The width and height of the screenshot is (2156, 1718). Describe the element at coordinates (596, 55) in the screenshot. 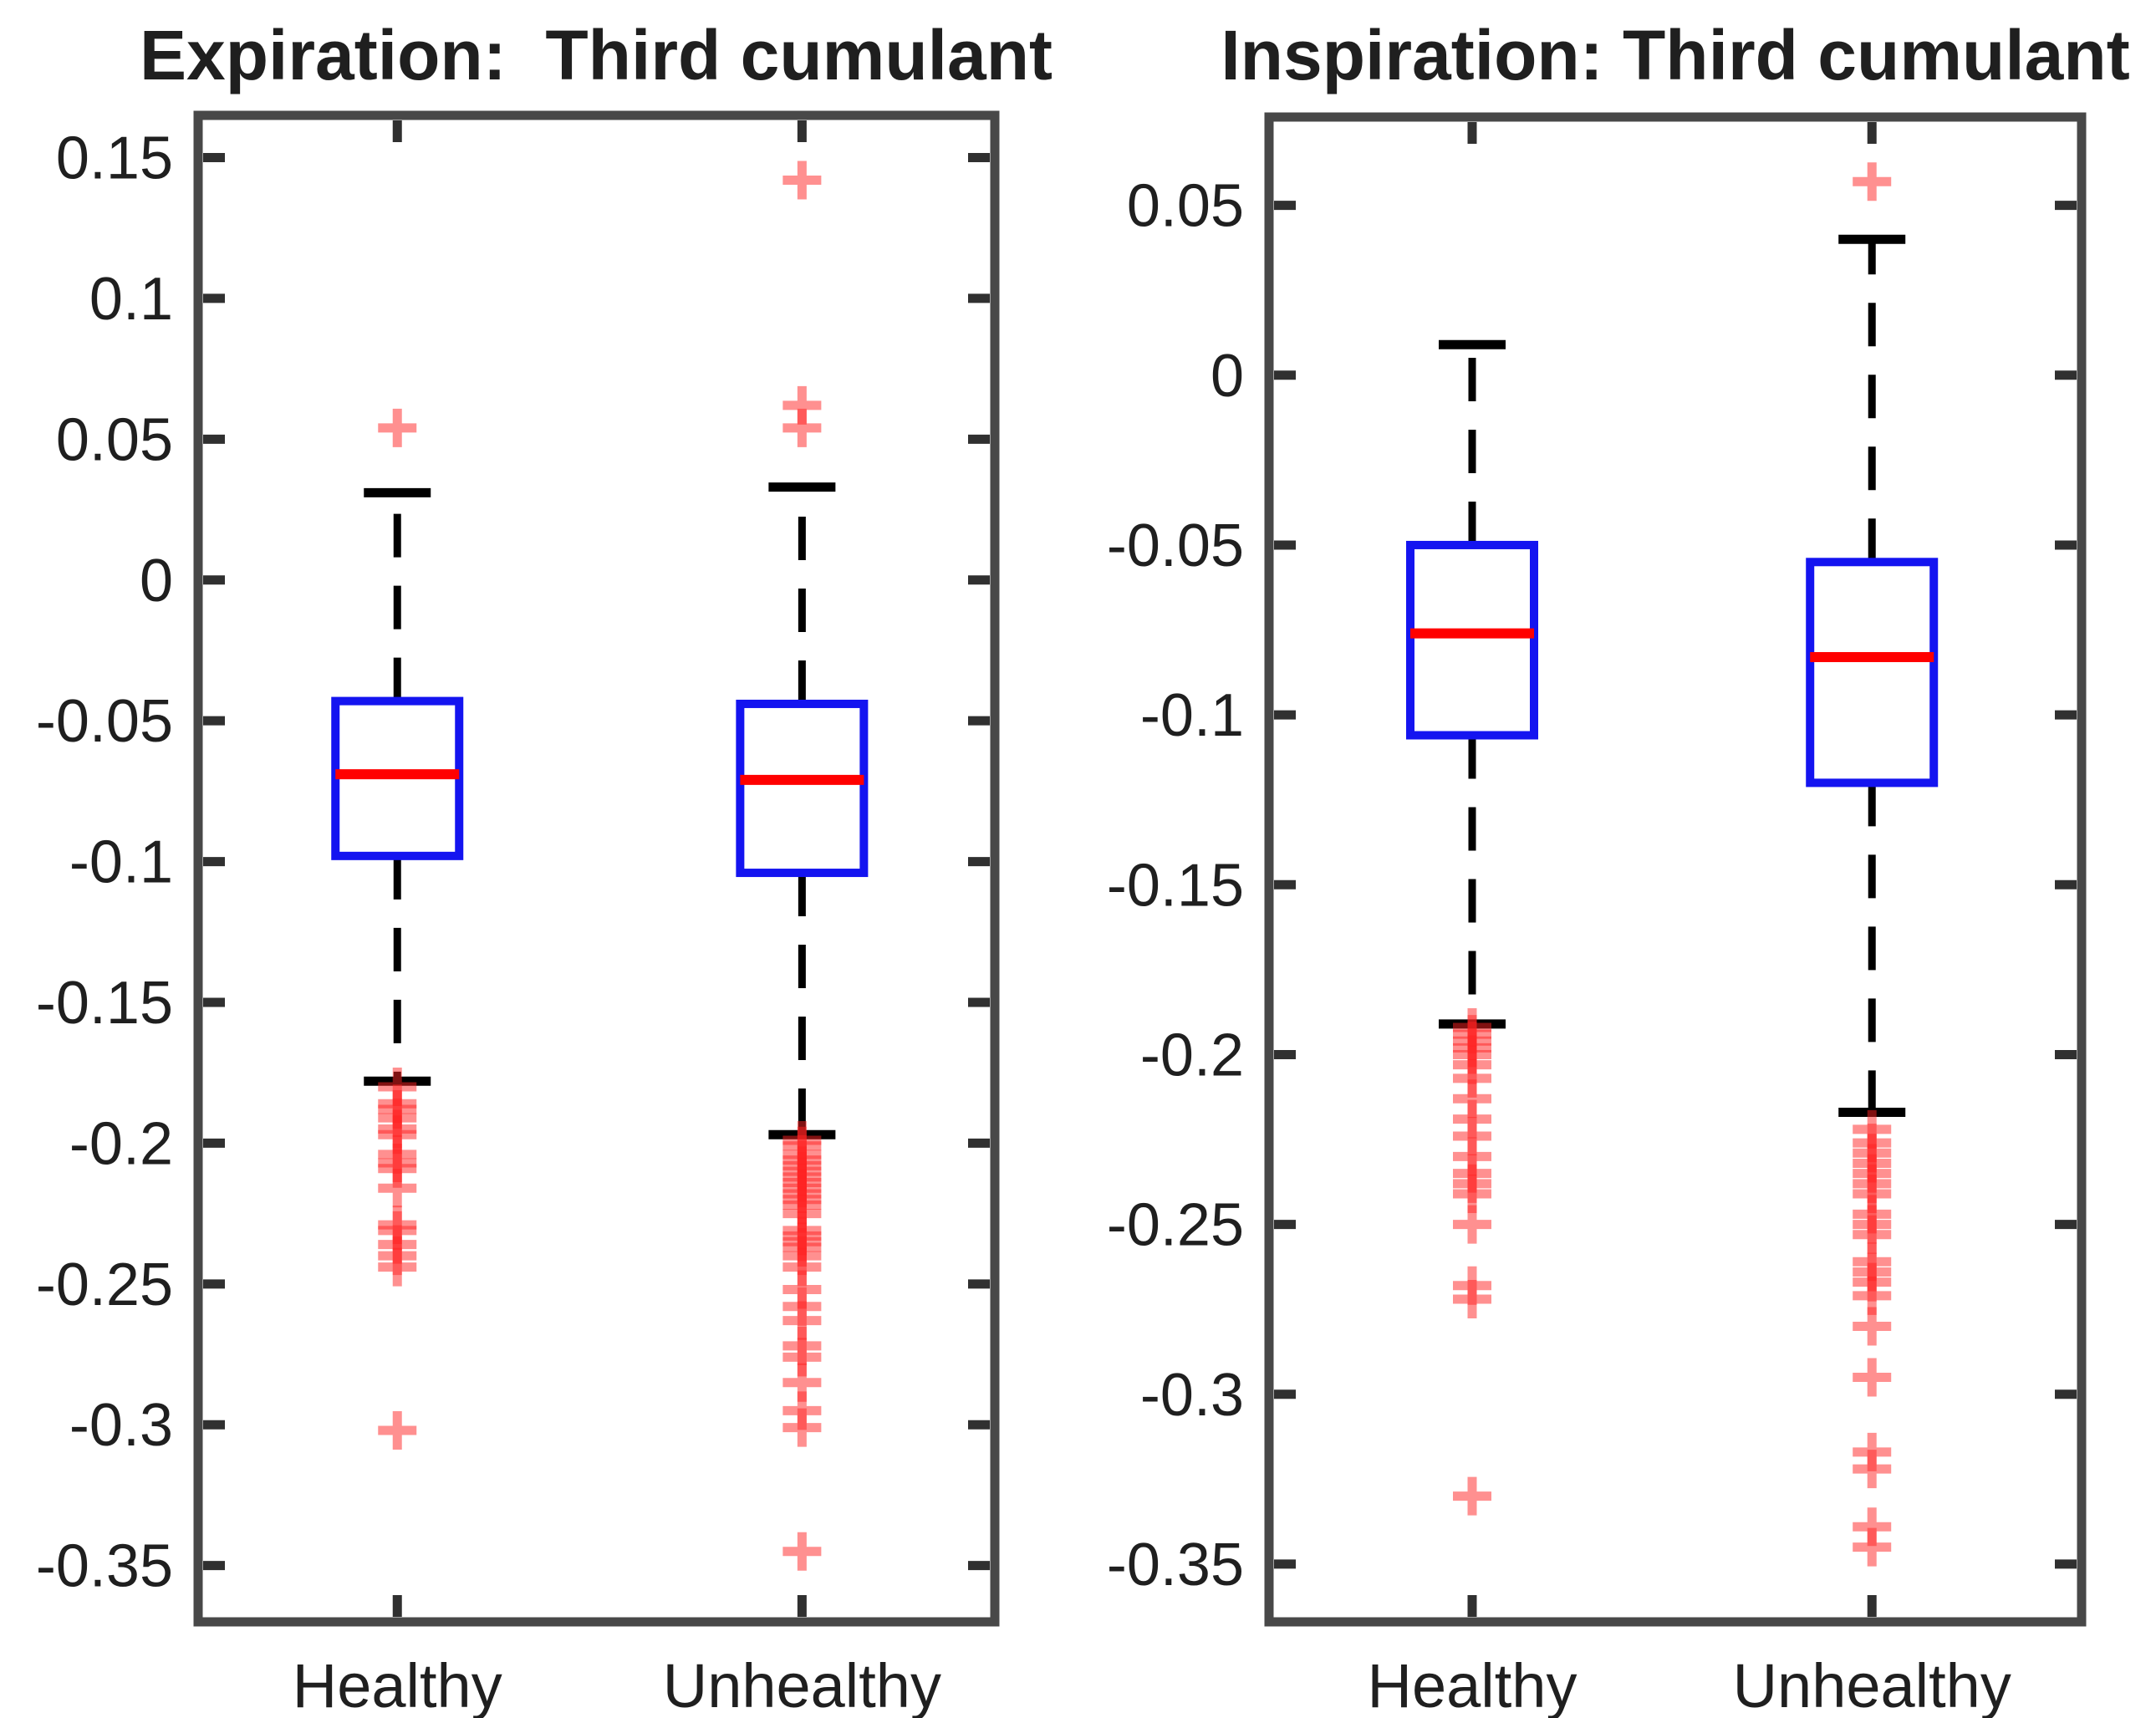

I see `left-plot-title: Expiration: Third cumulant` at that location.